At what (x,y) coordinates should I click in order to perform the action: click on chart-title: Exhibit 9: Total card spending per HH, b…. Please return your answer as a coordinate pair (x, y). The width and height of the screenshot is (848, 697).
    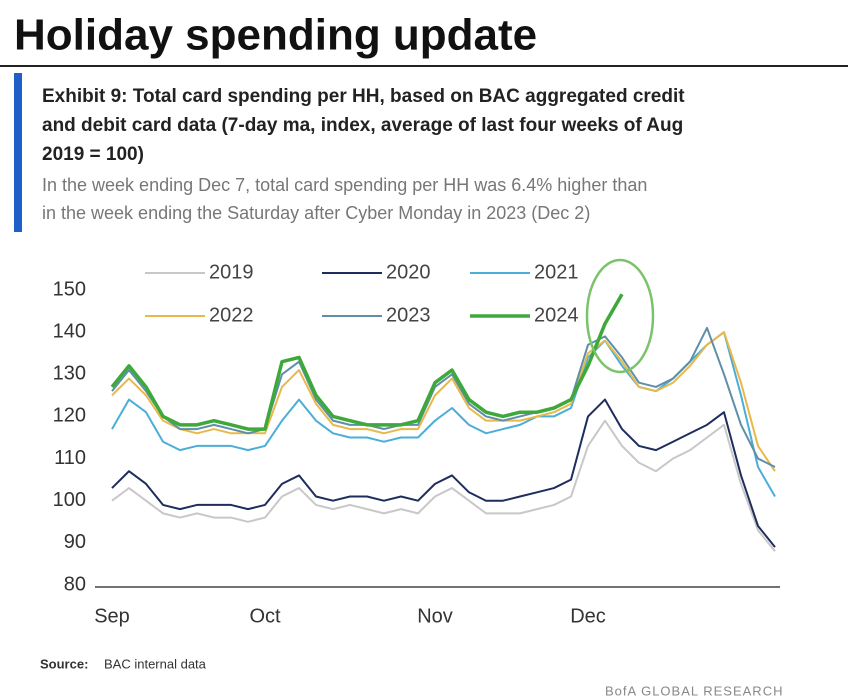
    Looking at the image, I should click on (363, 96).